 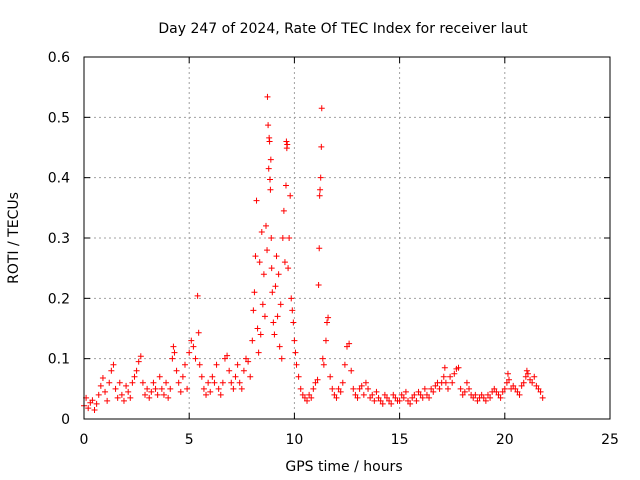 I want to click on y-tick-label: 0.4, so click(x=59, y=179).